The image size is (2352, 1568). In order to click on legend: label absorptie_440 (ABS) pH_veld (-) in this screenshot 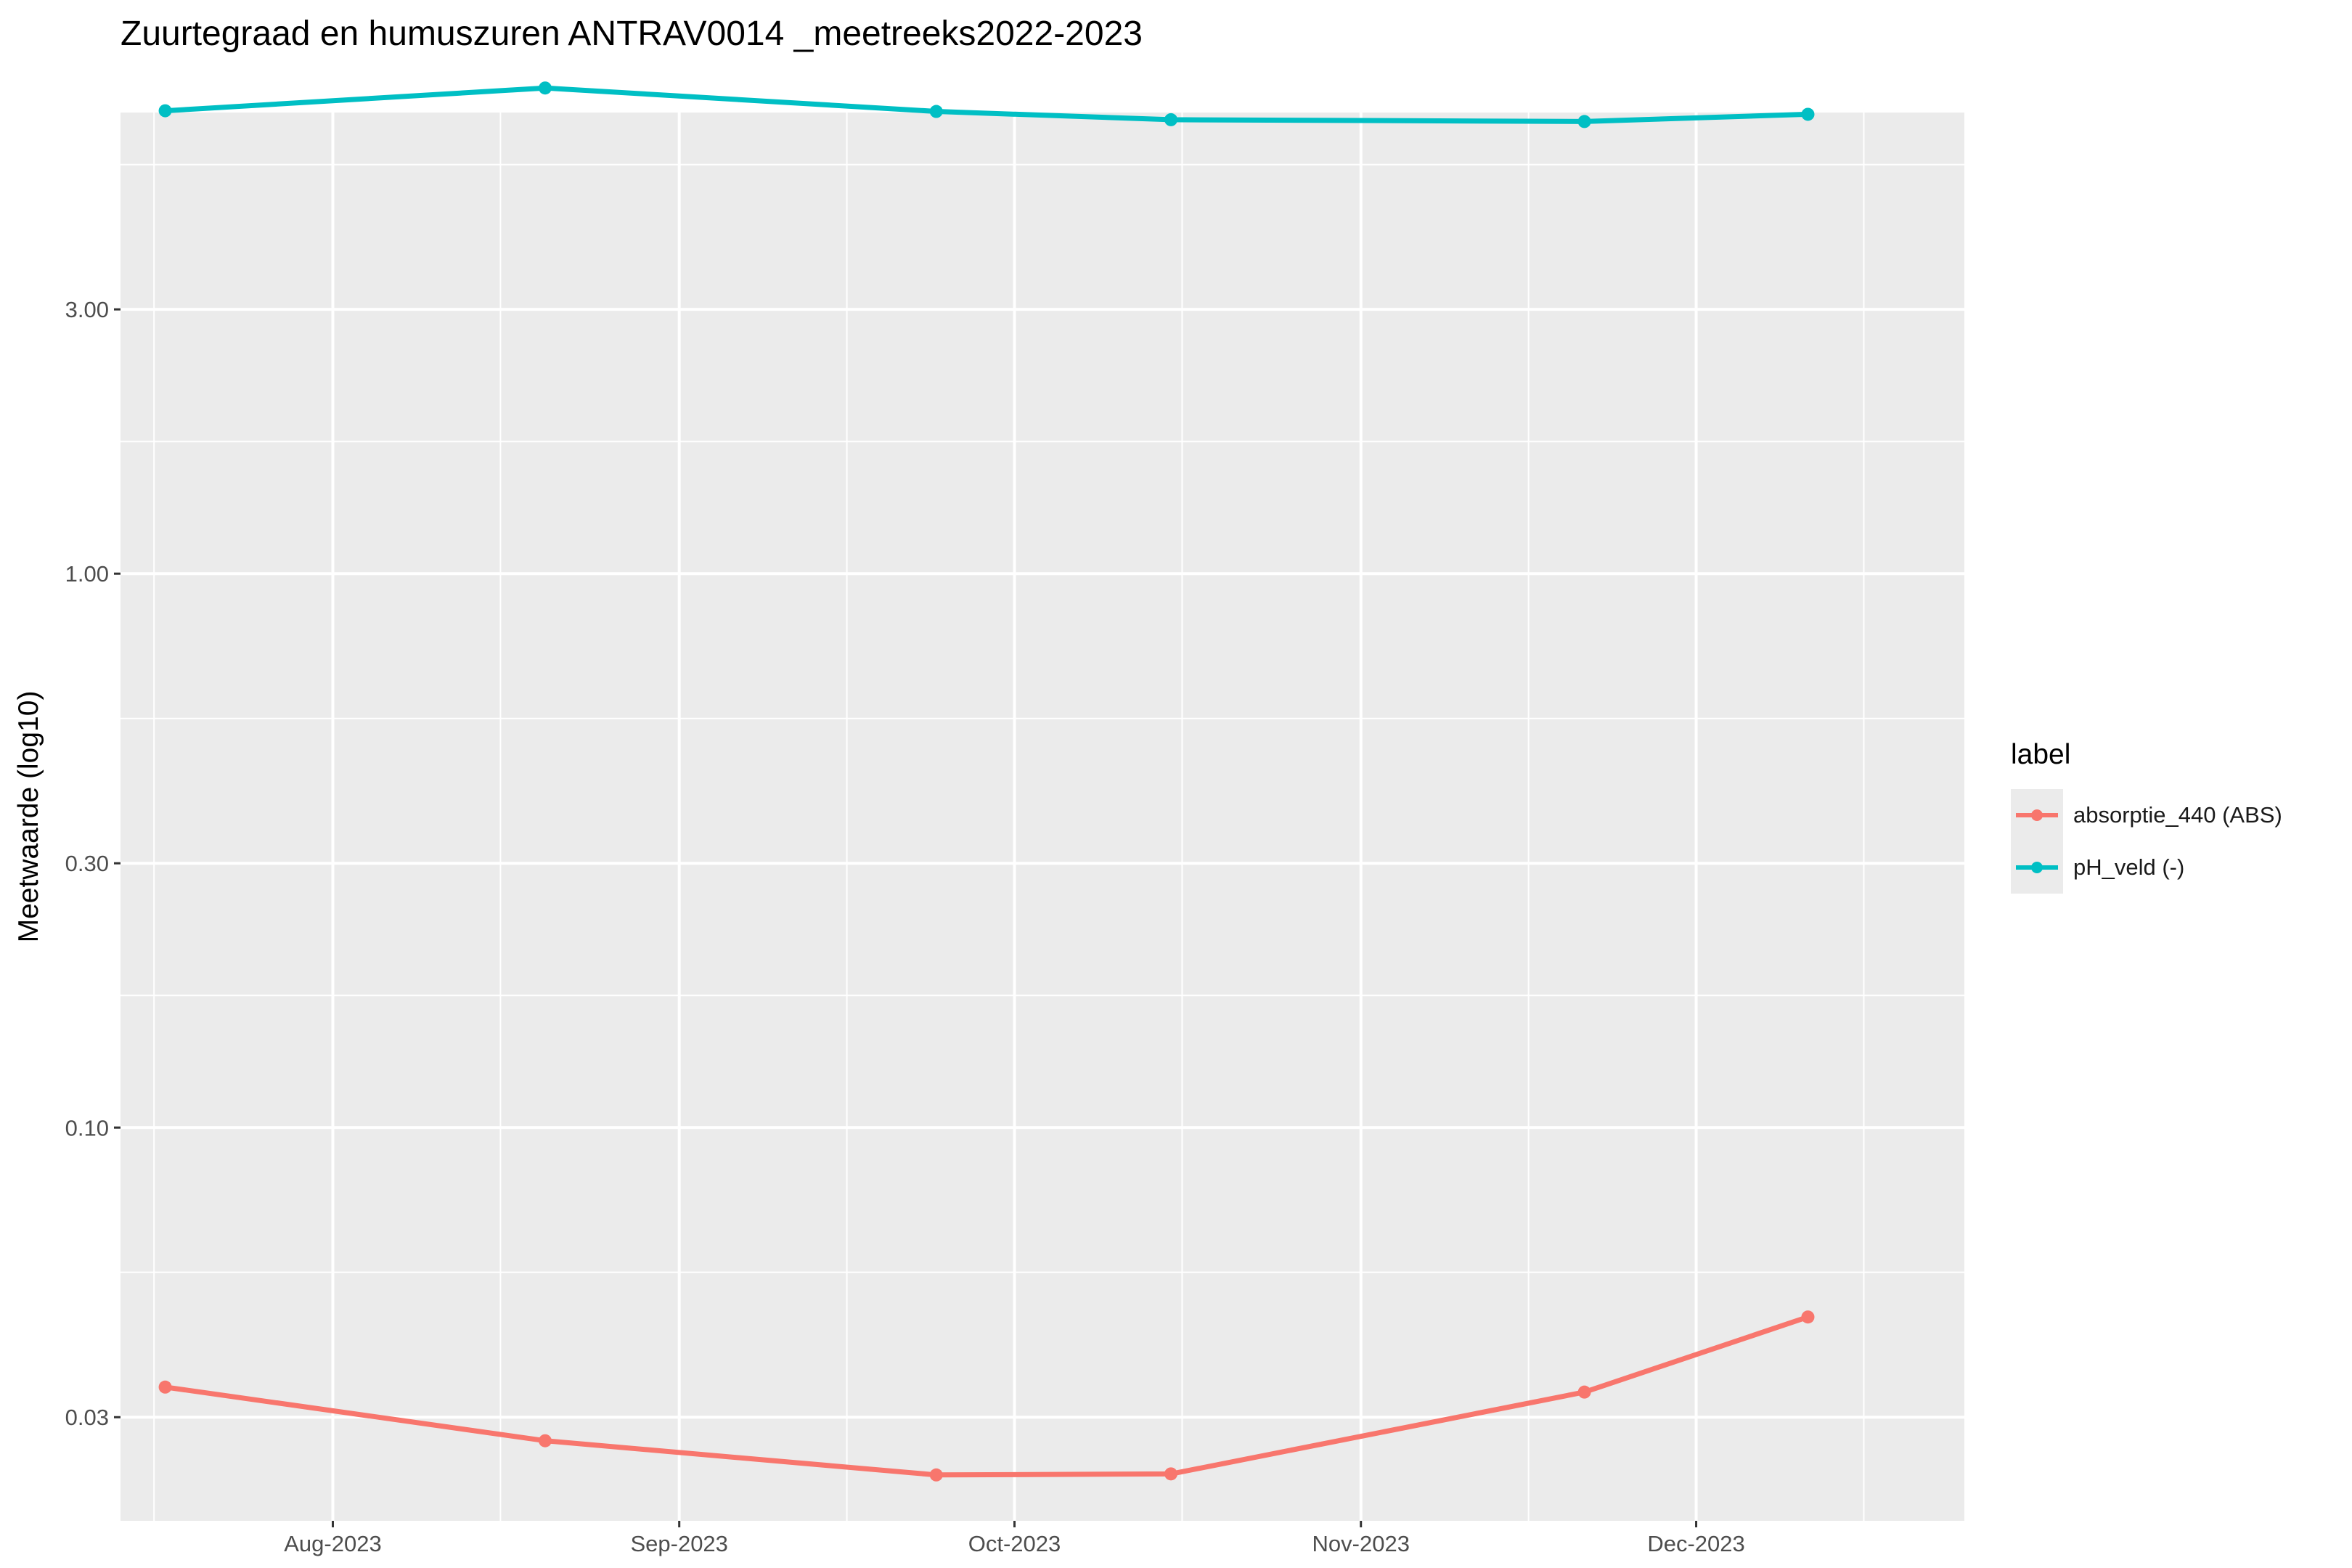, I will do `click(2146, 815)`.